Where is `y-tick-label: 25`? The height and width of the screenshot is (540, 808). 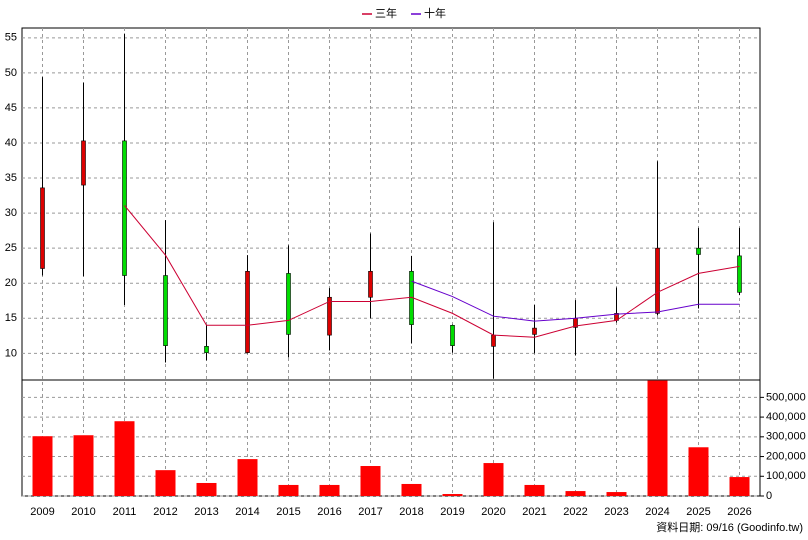 y-tick-label: 25 is located at coordinates (11, 248).